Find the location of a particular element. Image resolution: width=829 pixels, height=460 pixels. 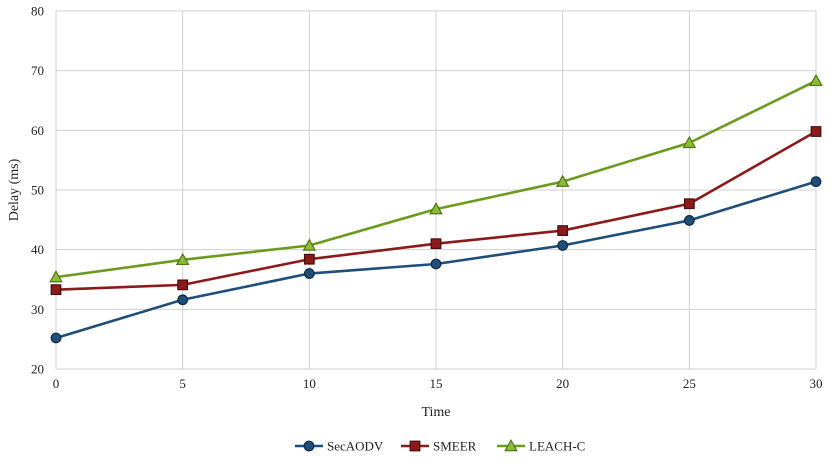

legend-label: SMEER is located at coordinates (455, 446).